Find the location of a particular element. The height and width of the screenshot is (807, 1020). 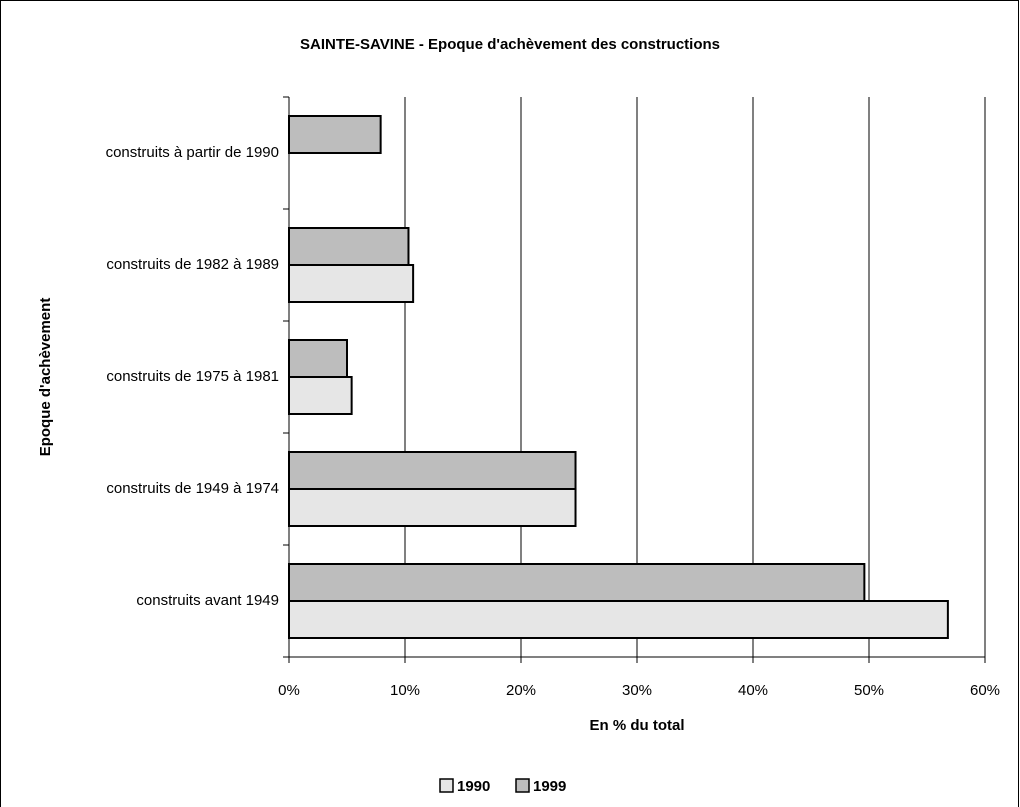

x-tick-label: 30% is located at coordinates (637, 690).